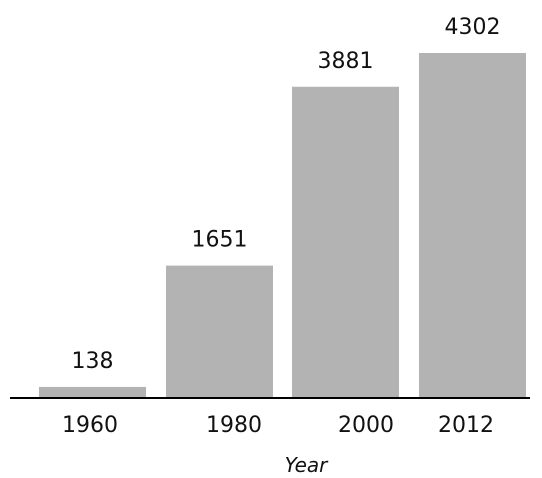 Image resolution: width=542 pixels, height=478 pixels. Describe the element at coordinates (345, 242) in the screenshot. I see `bar-2000` at that location.